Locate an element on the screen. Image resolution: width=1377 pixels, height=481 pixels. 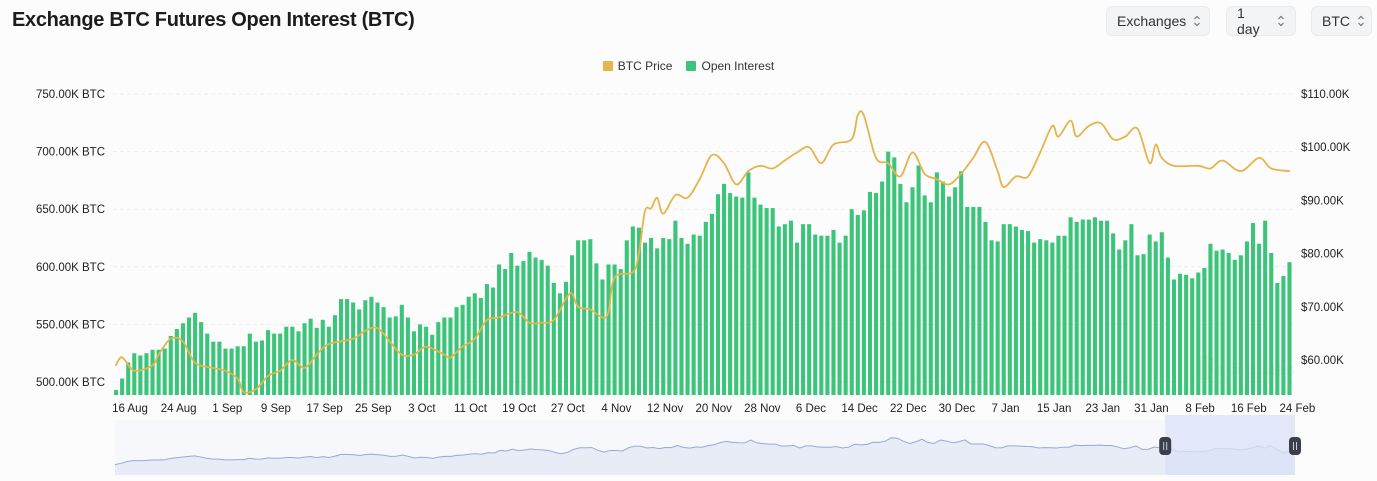
navigator-track is located at coordinates (705, 447).